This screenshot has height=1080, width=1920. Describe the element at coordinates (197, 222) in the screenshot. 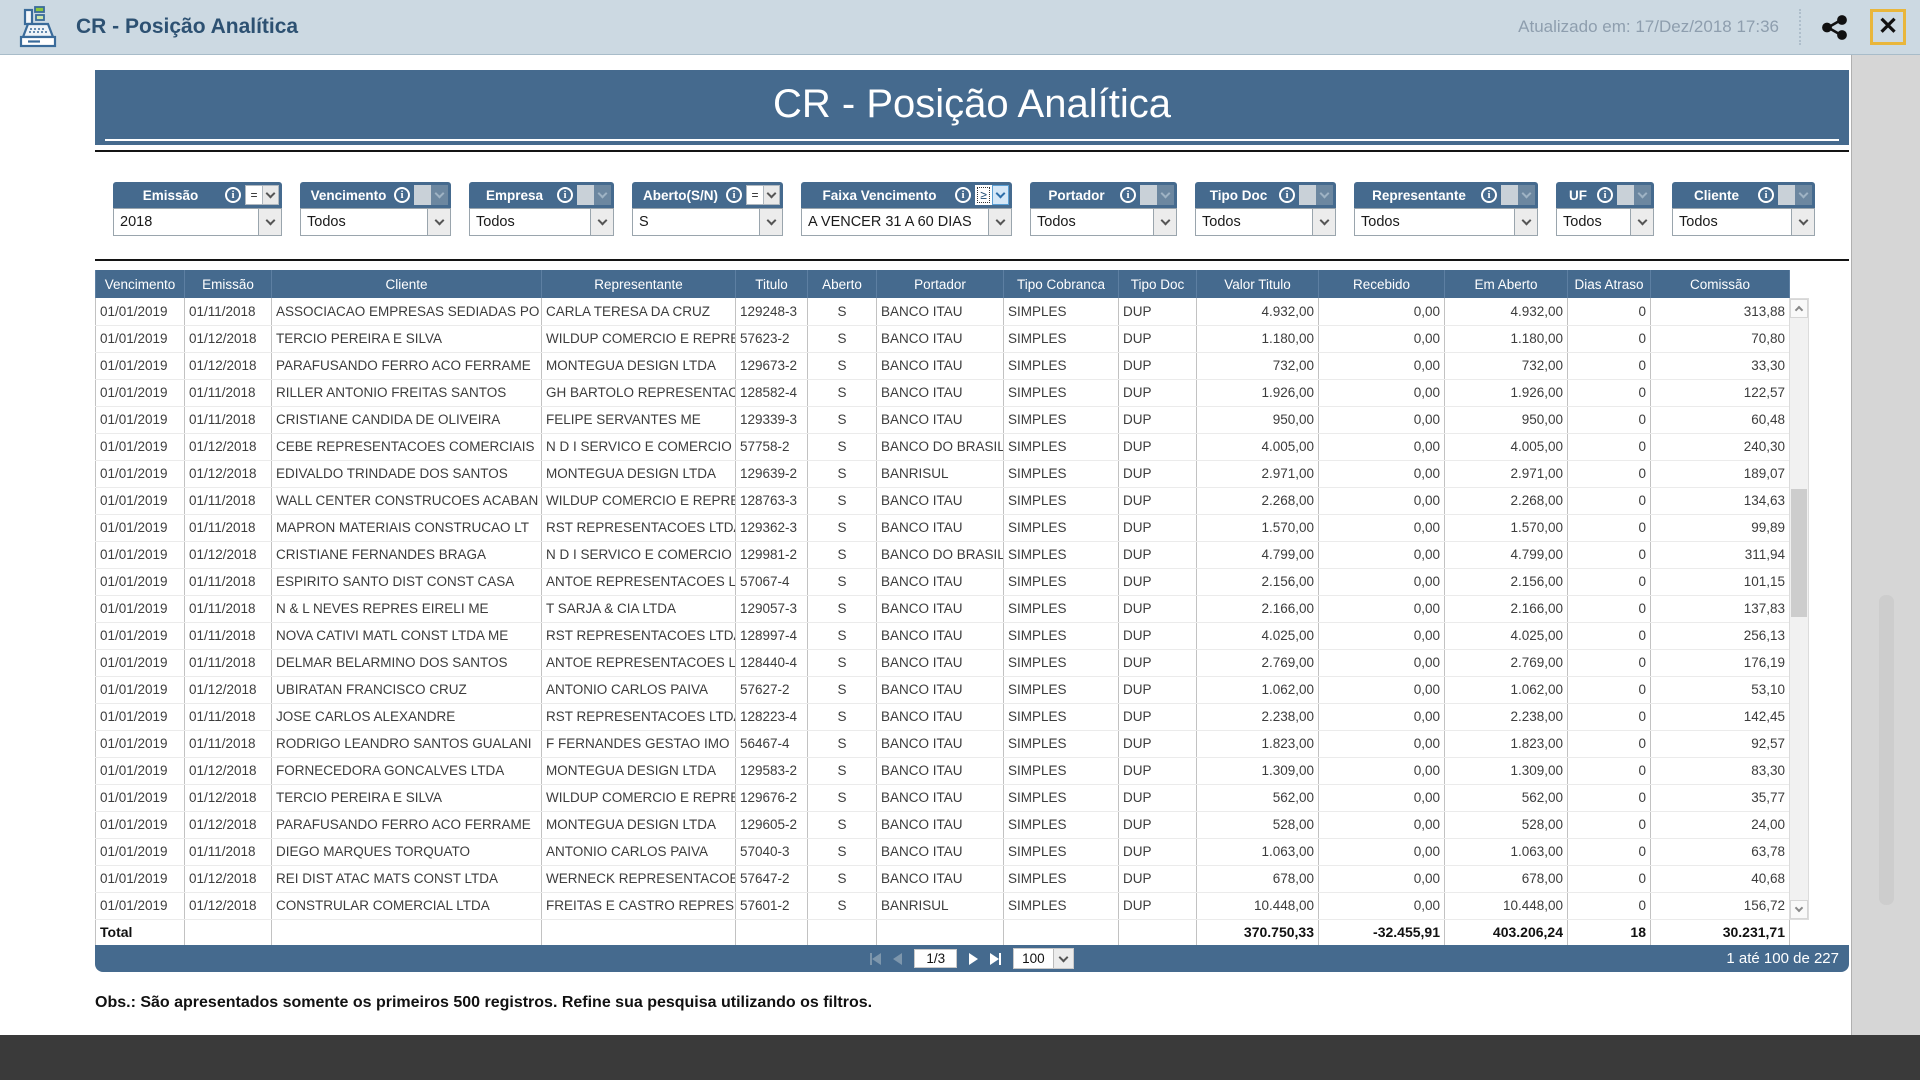

I see `filter-value-select: 2018` at that location.